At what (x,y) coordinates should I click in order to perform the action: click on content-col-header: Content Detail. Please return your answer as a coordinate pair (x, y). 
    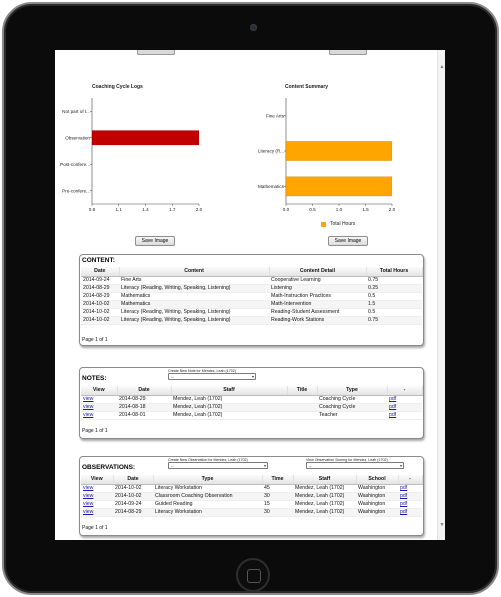
    Looking at the image, I should click on (318, 272).